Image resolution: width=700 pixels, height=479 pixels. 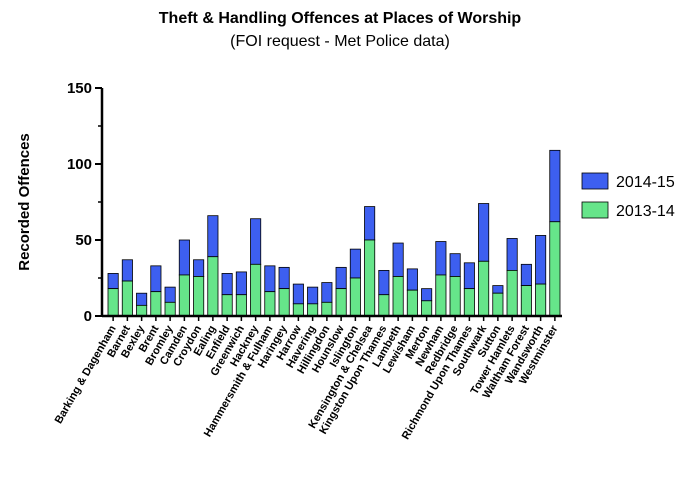 What do you see at coordinates (79, 164) in the screenshot?
I see `y-tick-label: 100` at bounding box center [79, 164].